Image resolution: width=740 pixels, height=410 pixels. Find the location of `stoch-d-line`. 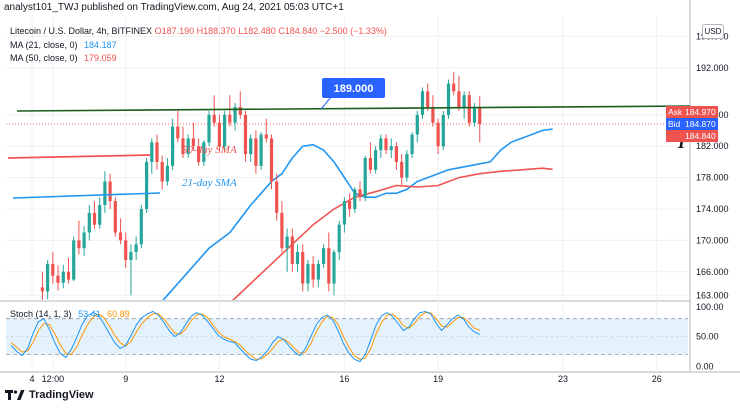

stoch-d-line is located at coordinates (245, 336).